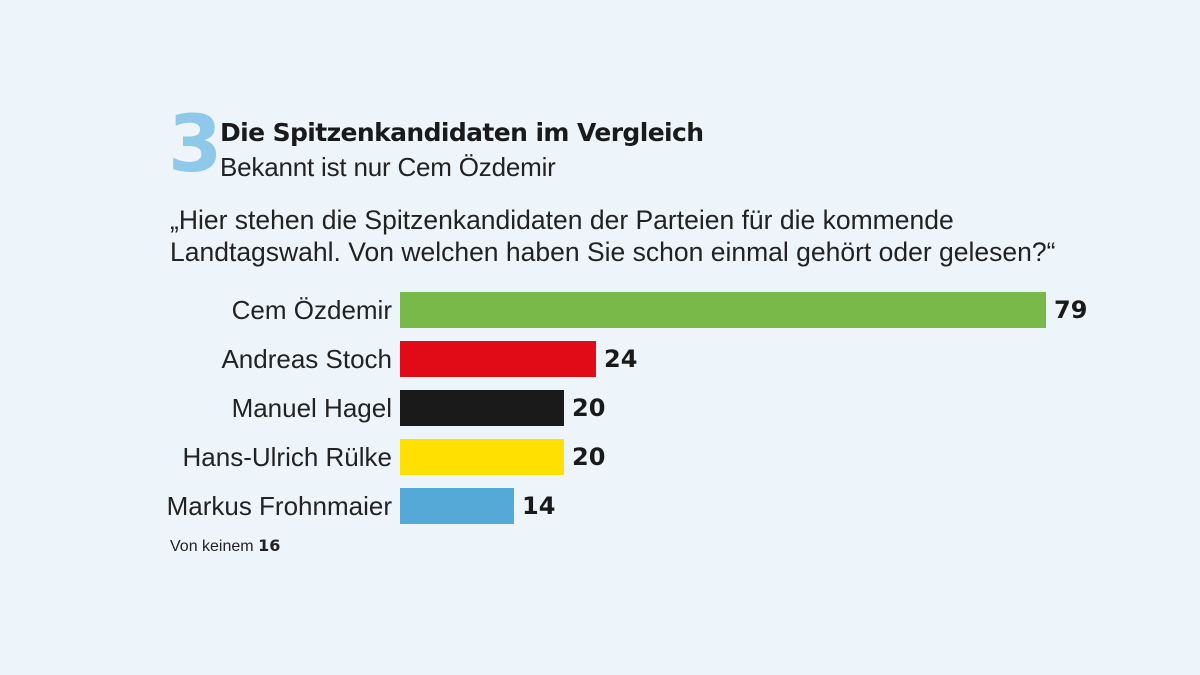  Describe the element at coordinates (195, 145) in the screenshot. I see `chart-number: 3` at that location.